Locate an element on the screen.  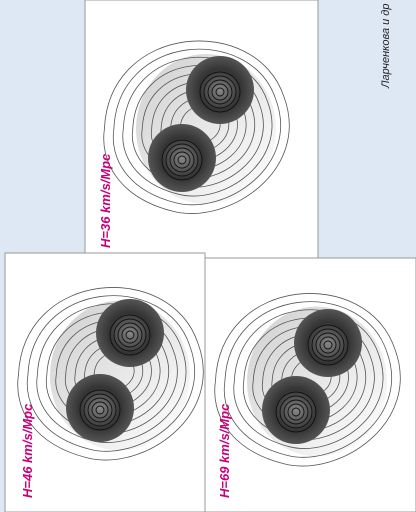
panel-label: H=36 km/s/Mpc is located at coordinates (105, 200).